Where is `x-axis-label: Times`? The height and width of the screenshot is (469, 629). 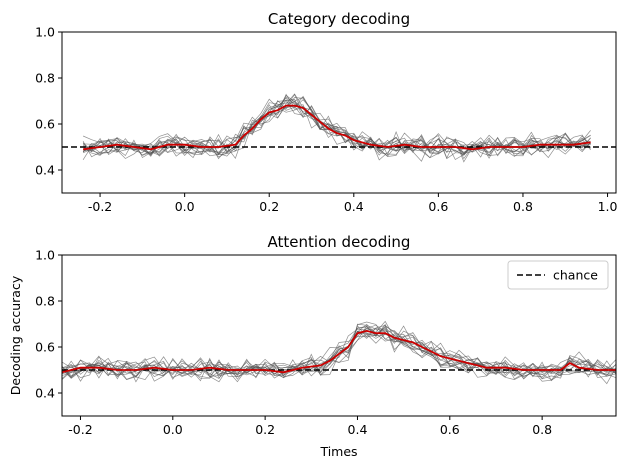 x-axis-label: Times is located at coordinates (338, 451).